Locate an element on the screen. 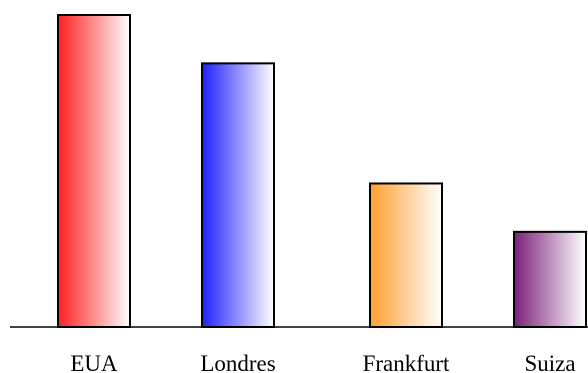  bar-eua is located at coordinates (94, 171).